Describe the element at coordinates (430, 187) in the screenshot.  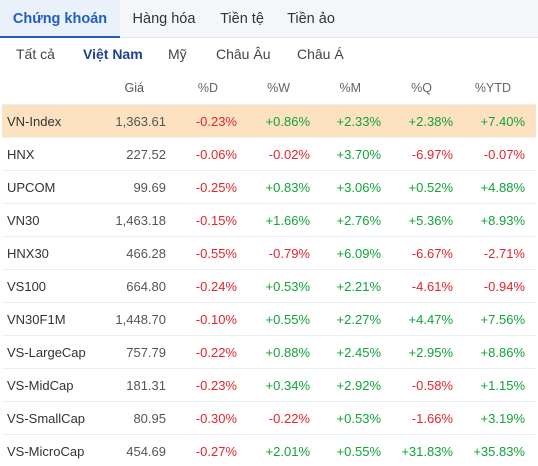
I see `change-quarter: +0.52%` at that location.